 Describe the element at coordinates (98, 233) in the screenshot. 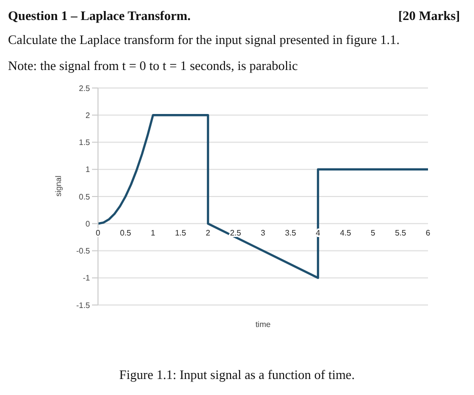

I see `x-tick-label: 0` at that location.